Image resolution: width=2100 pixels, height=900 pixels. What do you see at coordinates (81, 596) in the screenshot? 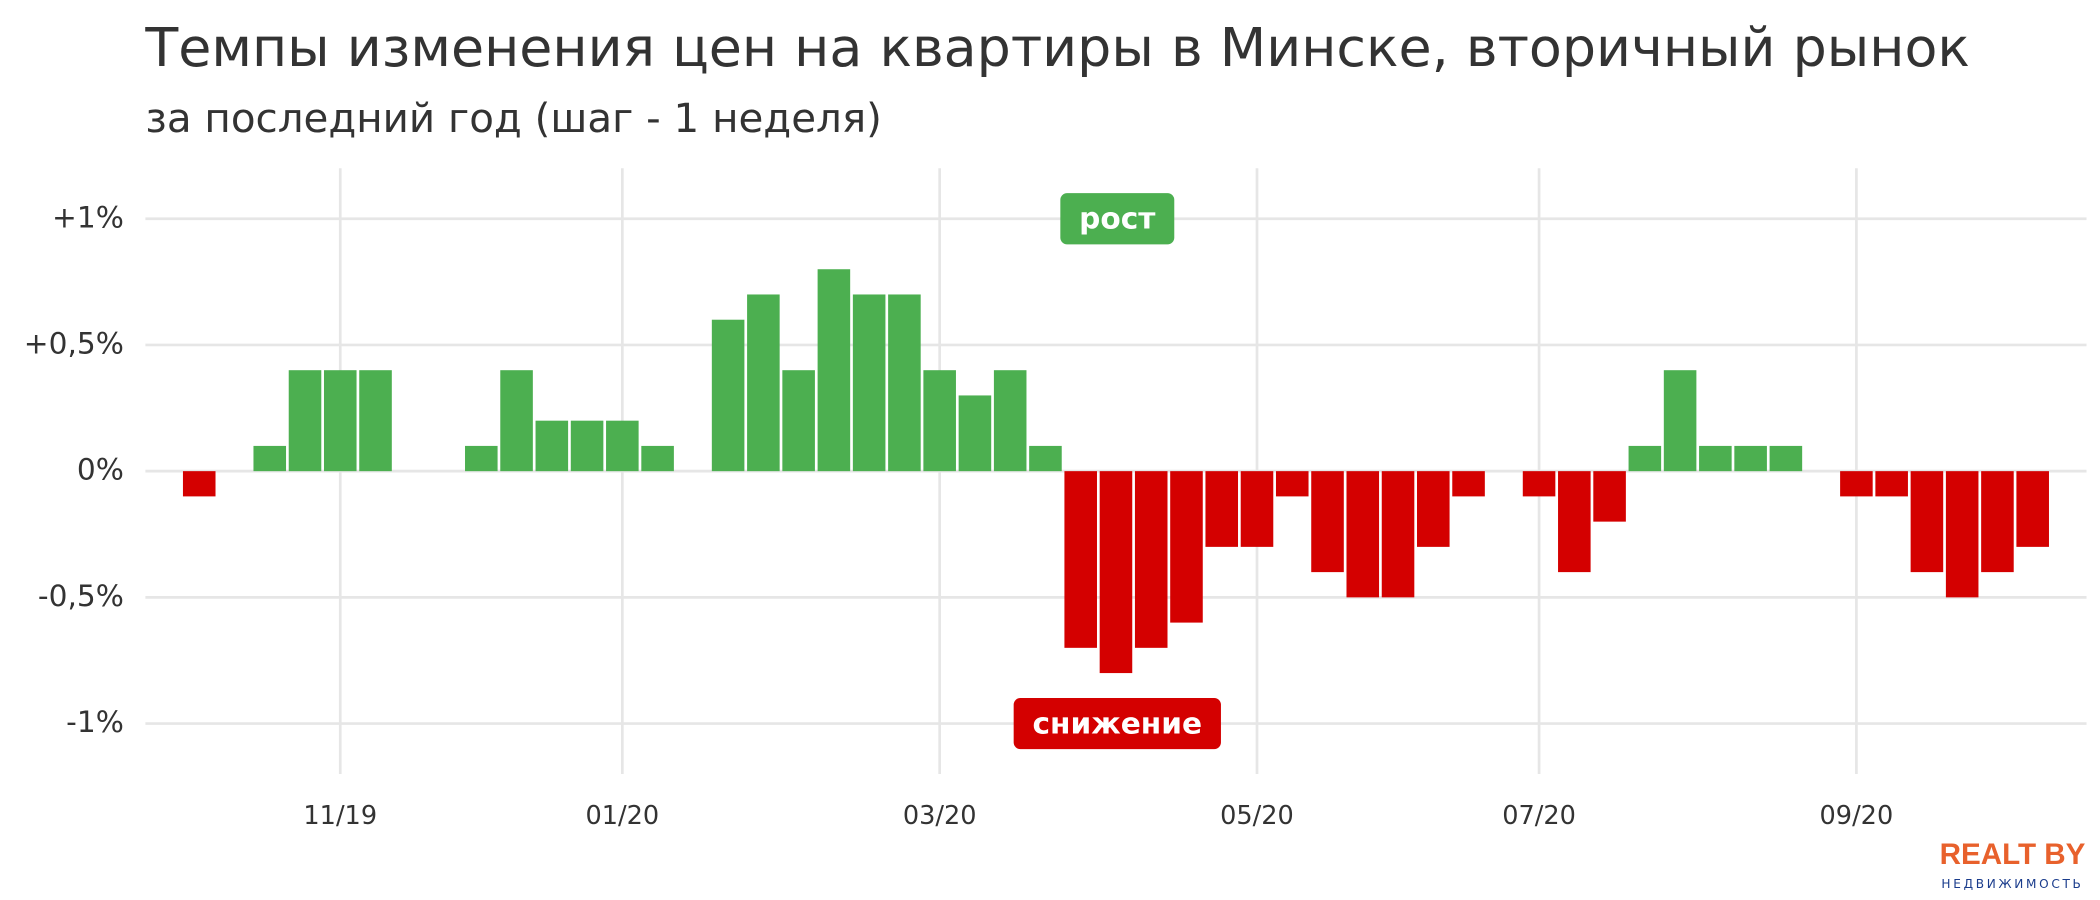
I see `y-tick-label: -0,5%` at bounding box center [81, 596].